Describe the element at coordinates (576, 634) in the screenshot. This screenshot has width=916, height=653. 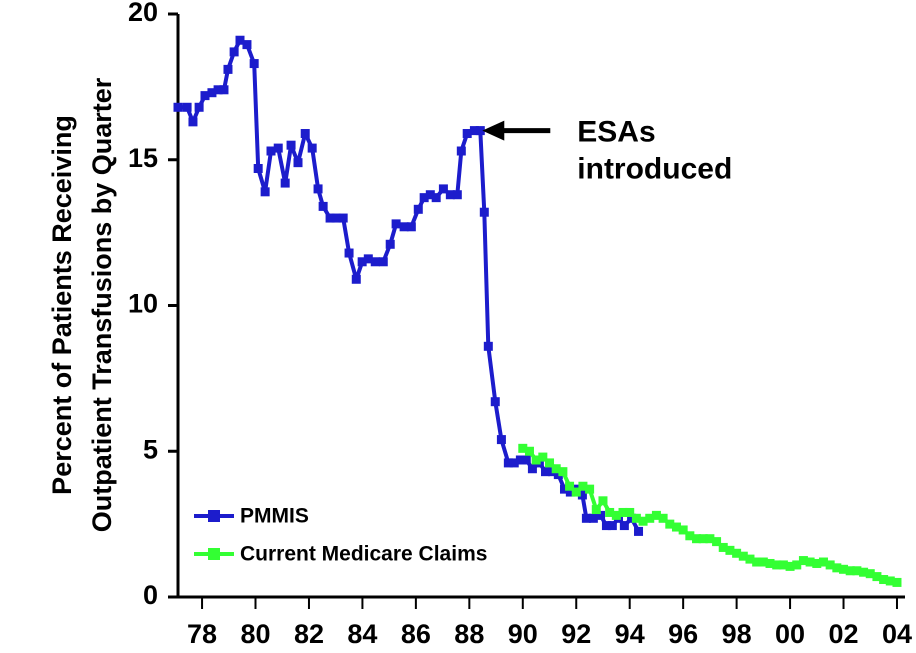
I see `x-tick-label: 92` at that location.